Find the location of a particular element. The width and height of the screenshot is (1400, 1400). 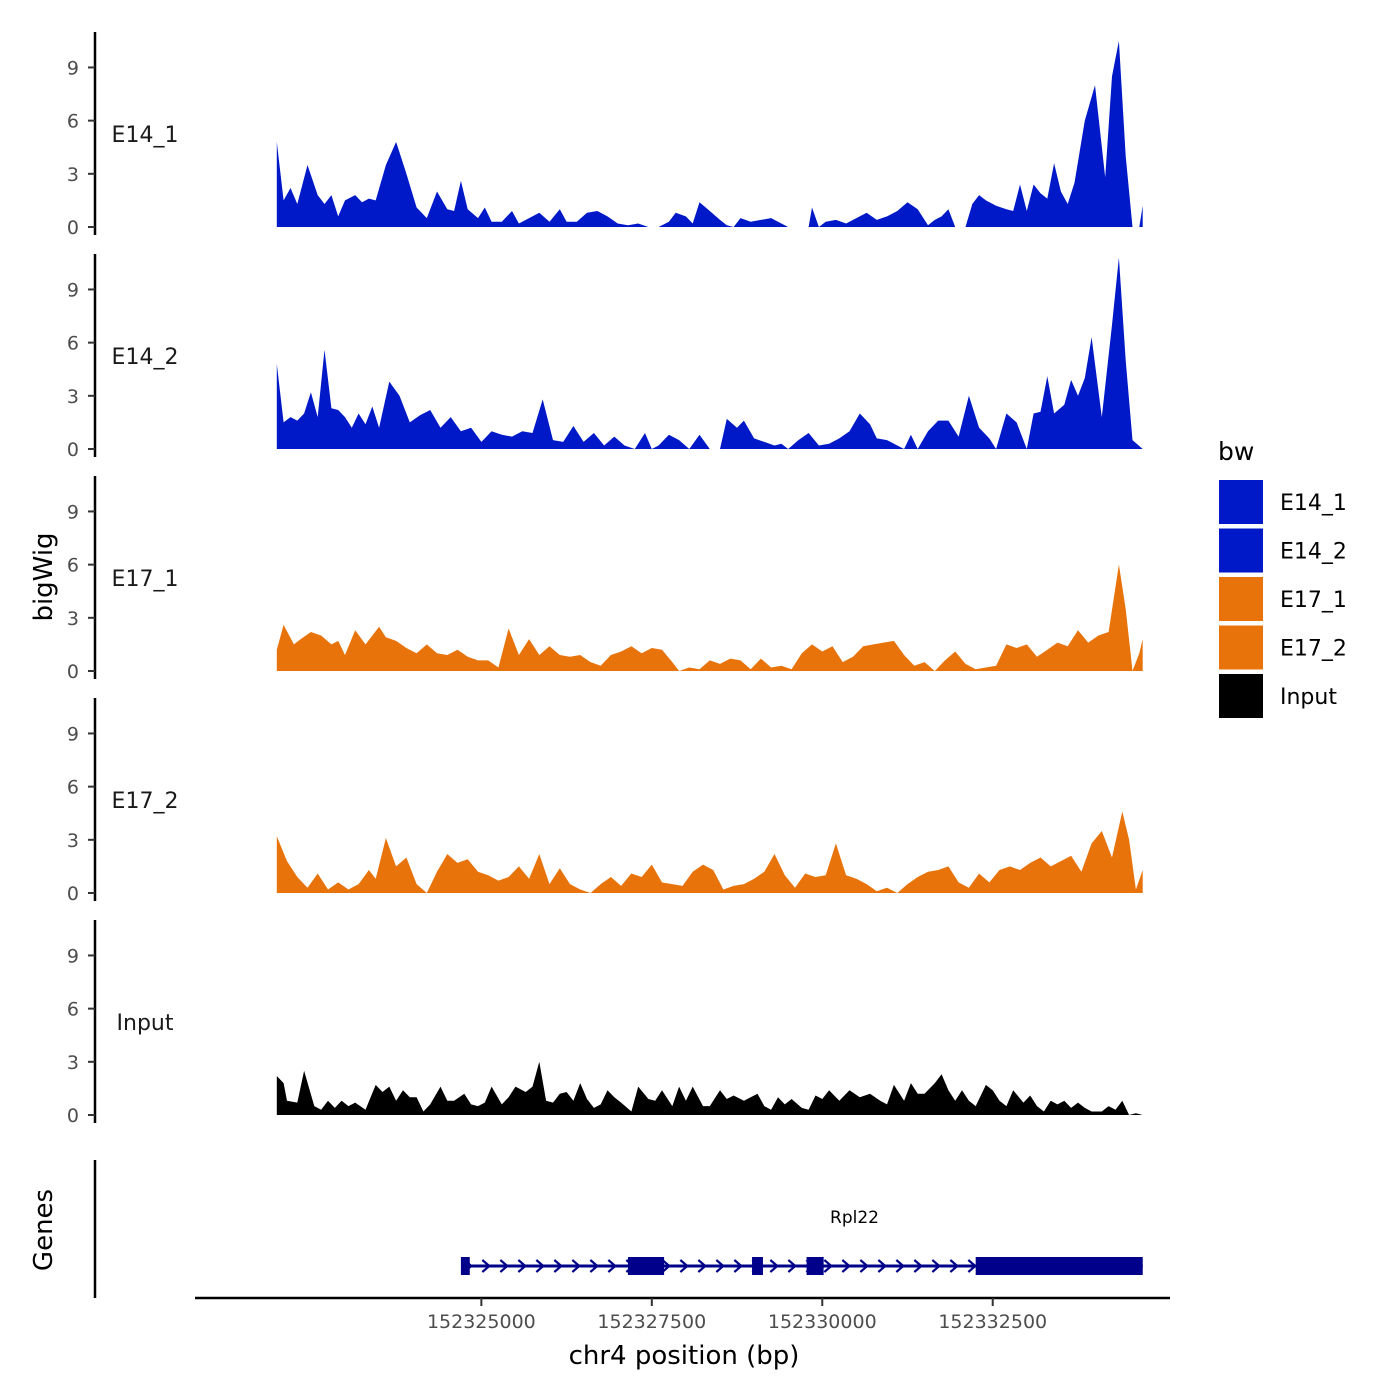

track-E14_2: 0 3 6 9 E14_2 is located at coordinates (605, 357).